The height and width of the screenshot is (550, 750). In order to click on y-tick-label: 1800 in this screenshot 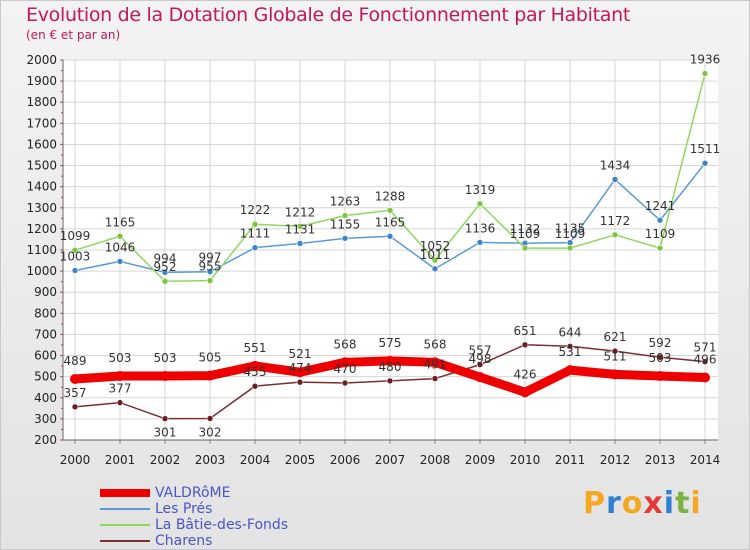, I will do `click(41, 102)`.